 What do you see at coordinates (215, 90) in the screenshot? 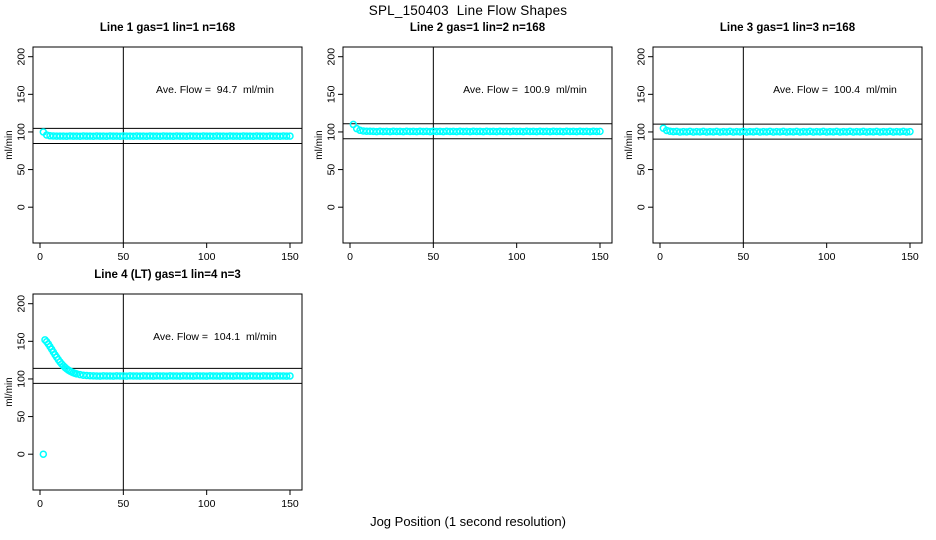
I see `panel-1-ave-flow-annotation: Ave. Flow = 94.7 ml/min` at bounding box center [215, 90].